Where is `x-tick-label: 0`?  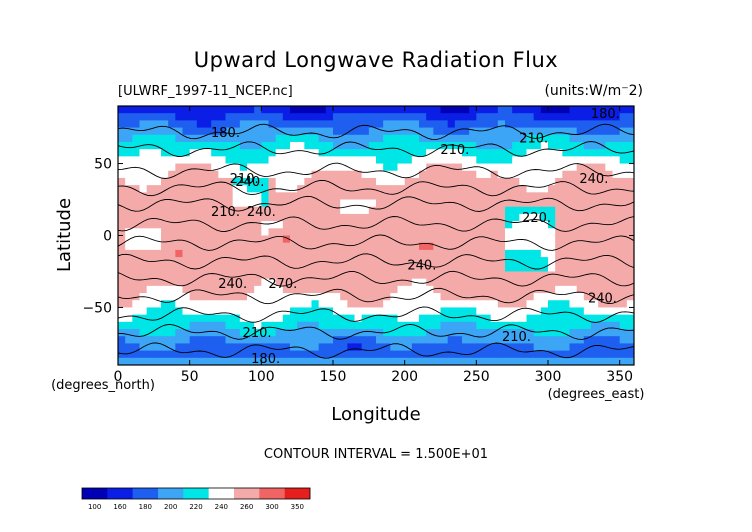
x-tick-label: 0 is located at coordinates (118, 377).